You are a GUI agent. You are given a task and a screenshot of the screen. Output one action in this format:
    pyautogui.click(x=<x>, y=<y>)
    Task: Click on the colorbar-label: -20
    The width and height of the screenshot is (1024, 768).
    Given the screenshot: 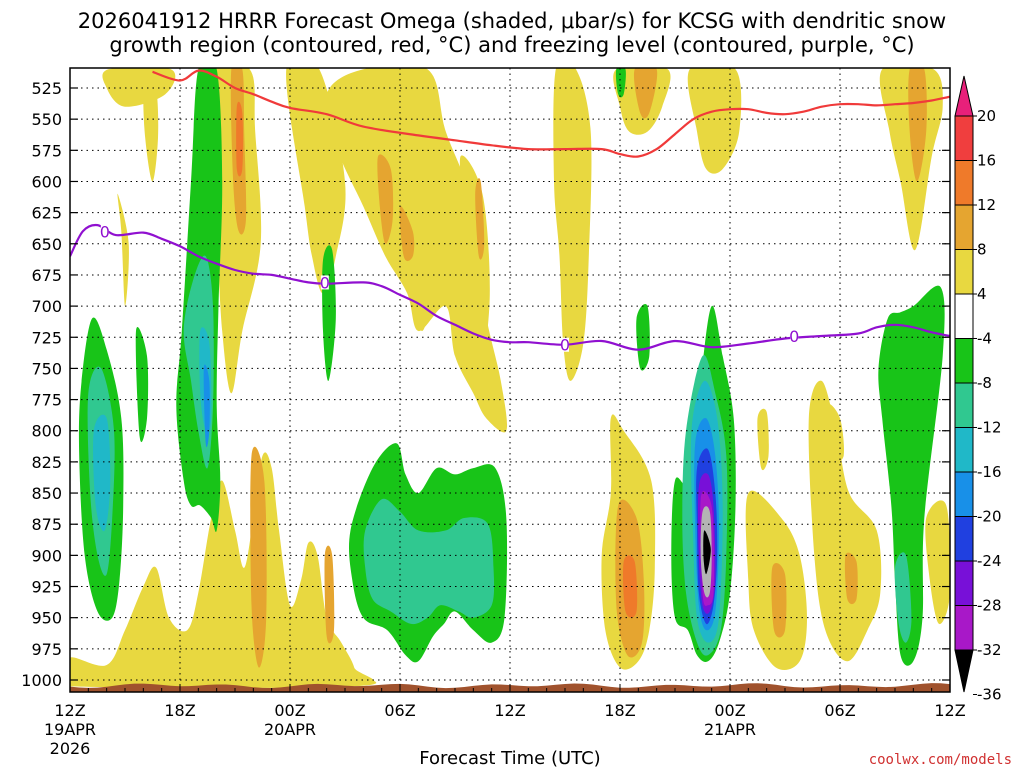 What is the action you would take?
    pyautogui.click(x=989, y=517)
    